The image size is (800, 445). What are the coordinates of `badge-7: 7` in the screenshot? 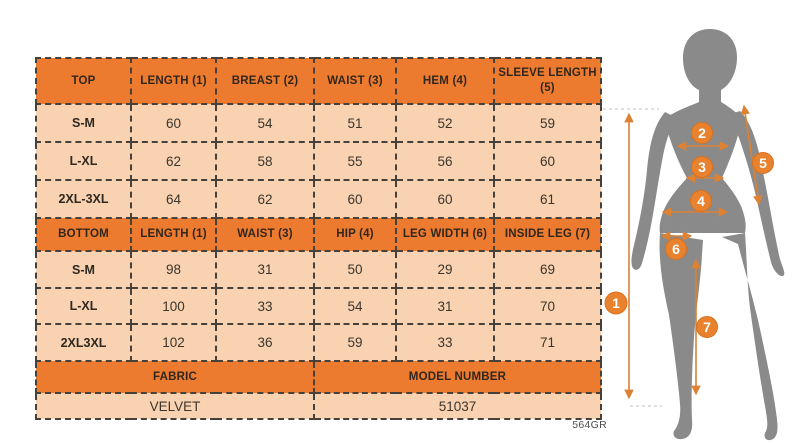 It's located at (707, 327).